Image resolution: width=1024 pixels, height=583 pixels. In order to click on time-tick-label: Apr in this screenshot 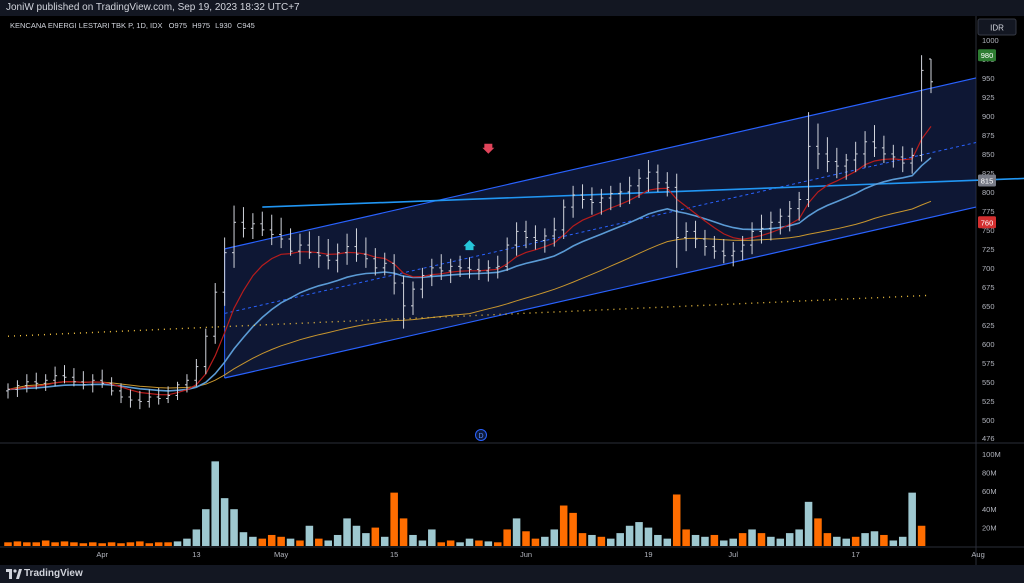, I will do `click(102, 554)`.